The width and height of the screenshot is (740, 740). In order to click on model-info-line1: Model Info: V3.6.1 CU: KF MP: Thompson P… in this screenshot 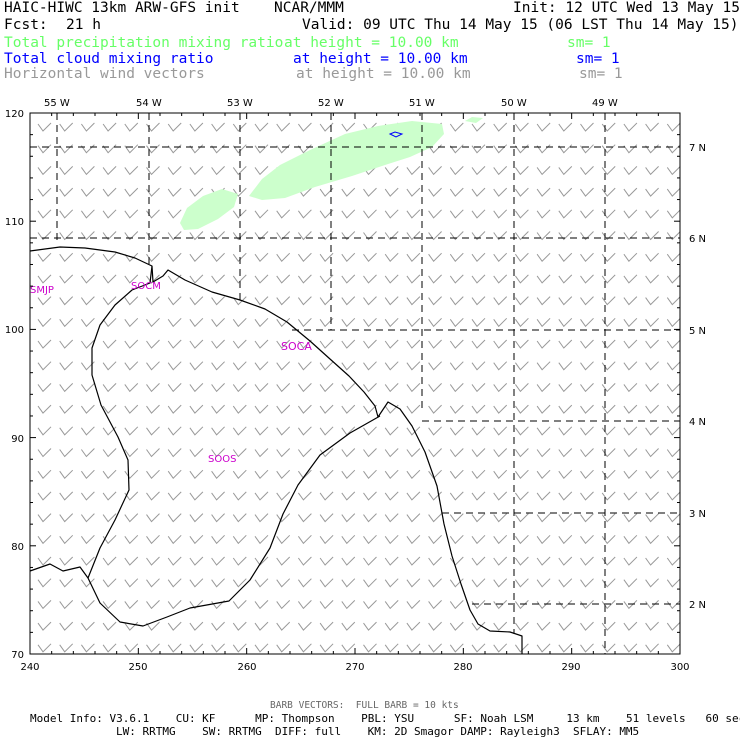, I will do `click(385, 718)`.